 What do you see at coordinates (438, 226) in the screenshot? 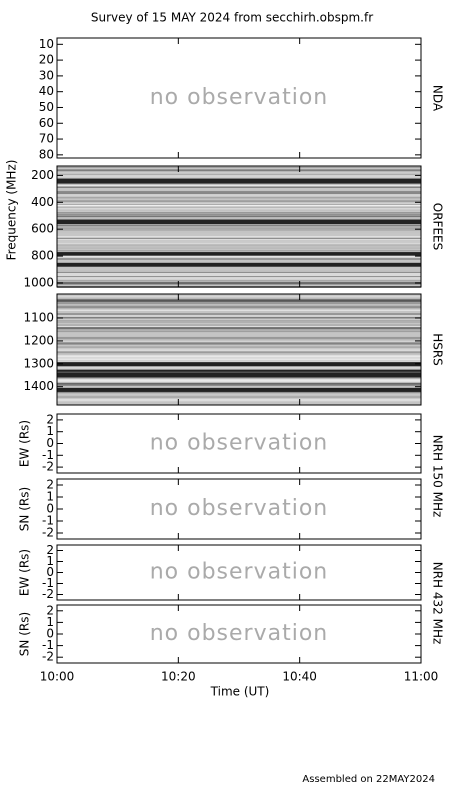
I see `panel-name: ORFEES` at bounding box center [438, 226].